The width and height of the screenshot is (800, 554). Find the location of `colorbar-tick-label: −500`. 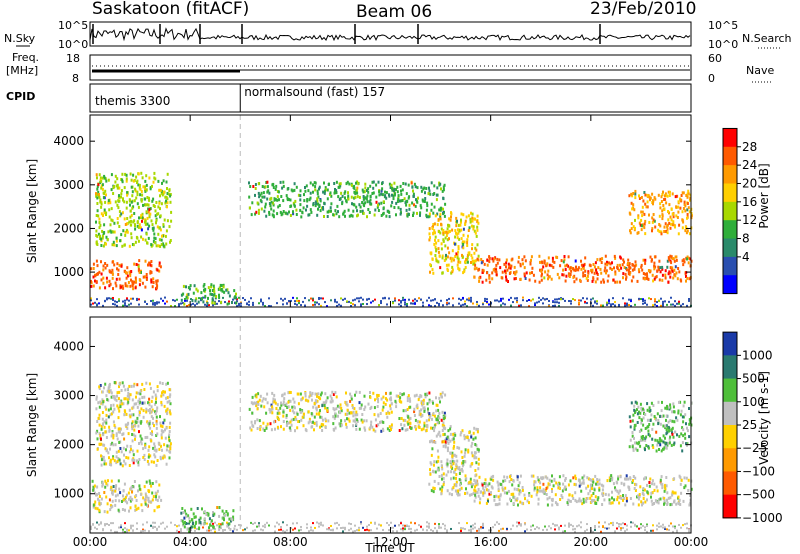

colorbar-tick-label: −500 is located at coordinates (758, 495).